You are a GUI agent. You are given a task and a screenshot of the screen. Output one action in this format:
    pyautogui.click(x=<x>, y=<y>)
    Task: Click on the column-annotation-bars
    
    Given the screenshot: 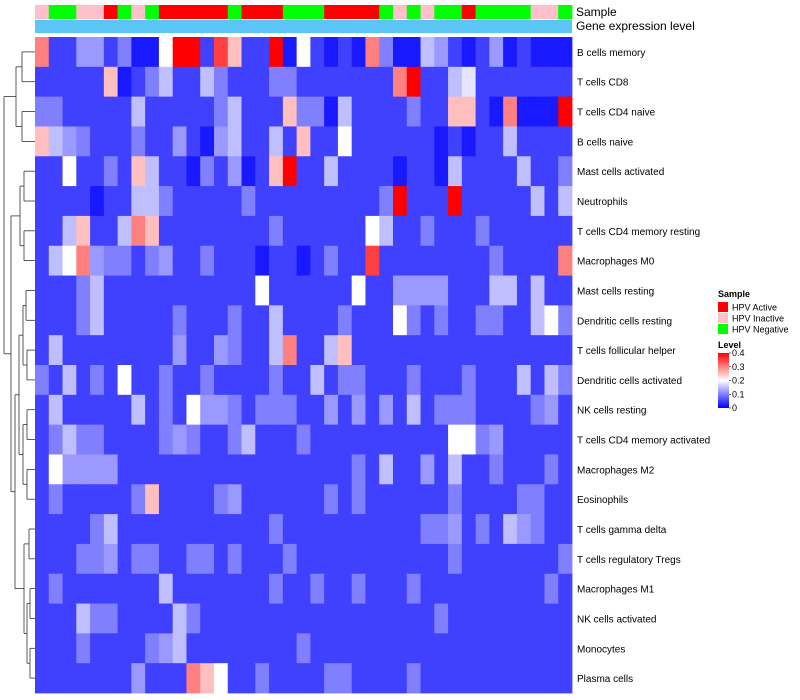 What is the action you would take?
    pyautogui.click(x=304, y=19)
    